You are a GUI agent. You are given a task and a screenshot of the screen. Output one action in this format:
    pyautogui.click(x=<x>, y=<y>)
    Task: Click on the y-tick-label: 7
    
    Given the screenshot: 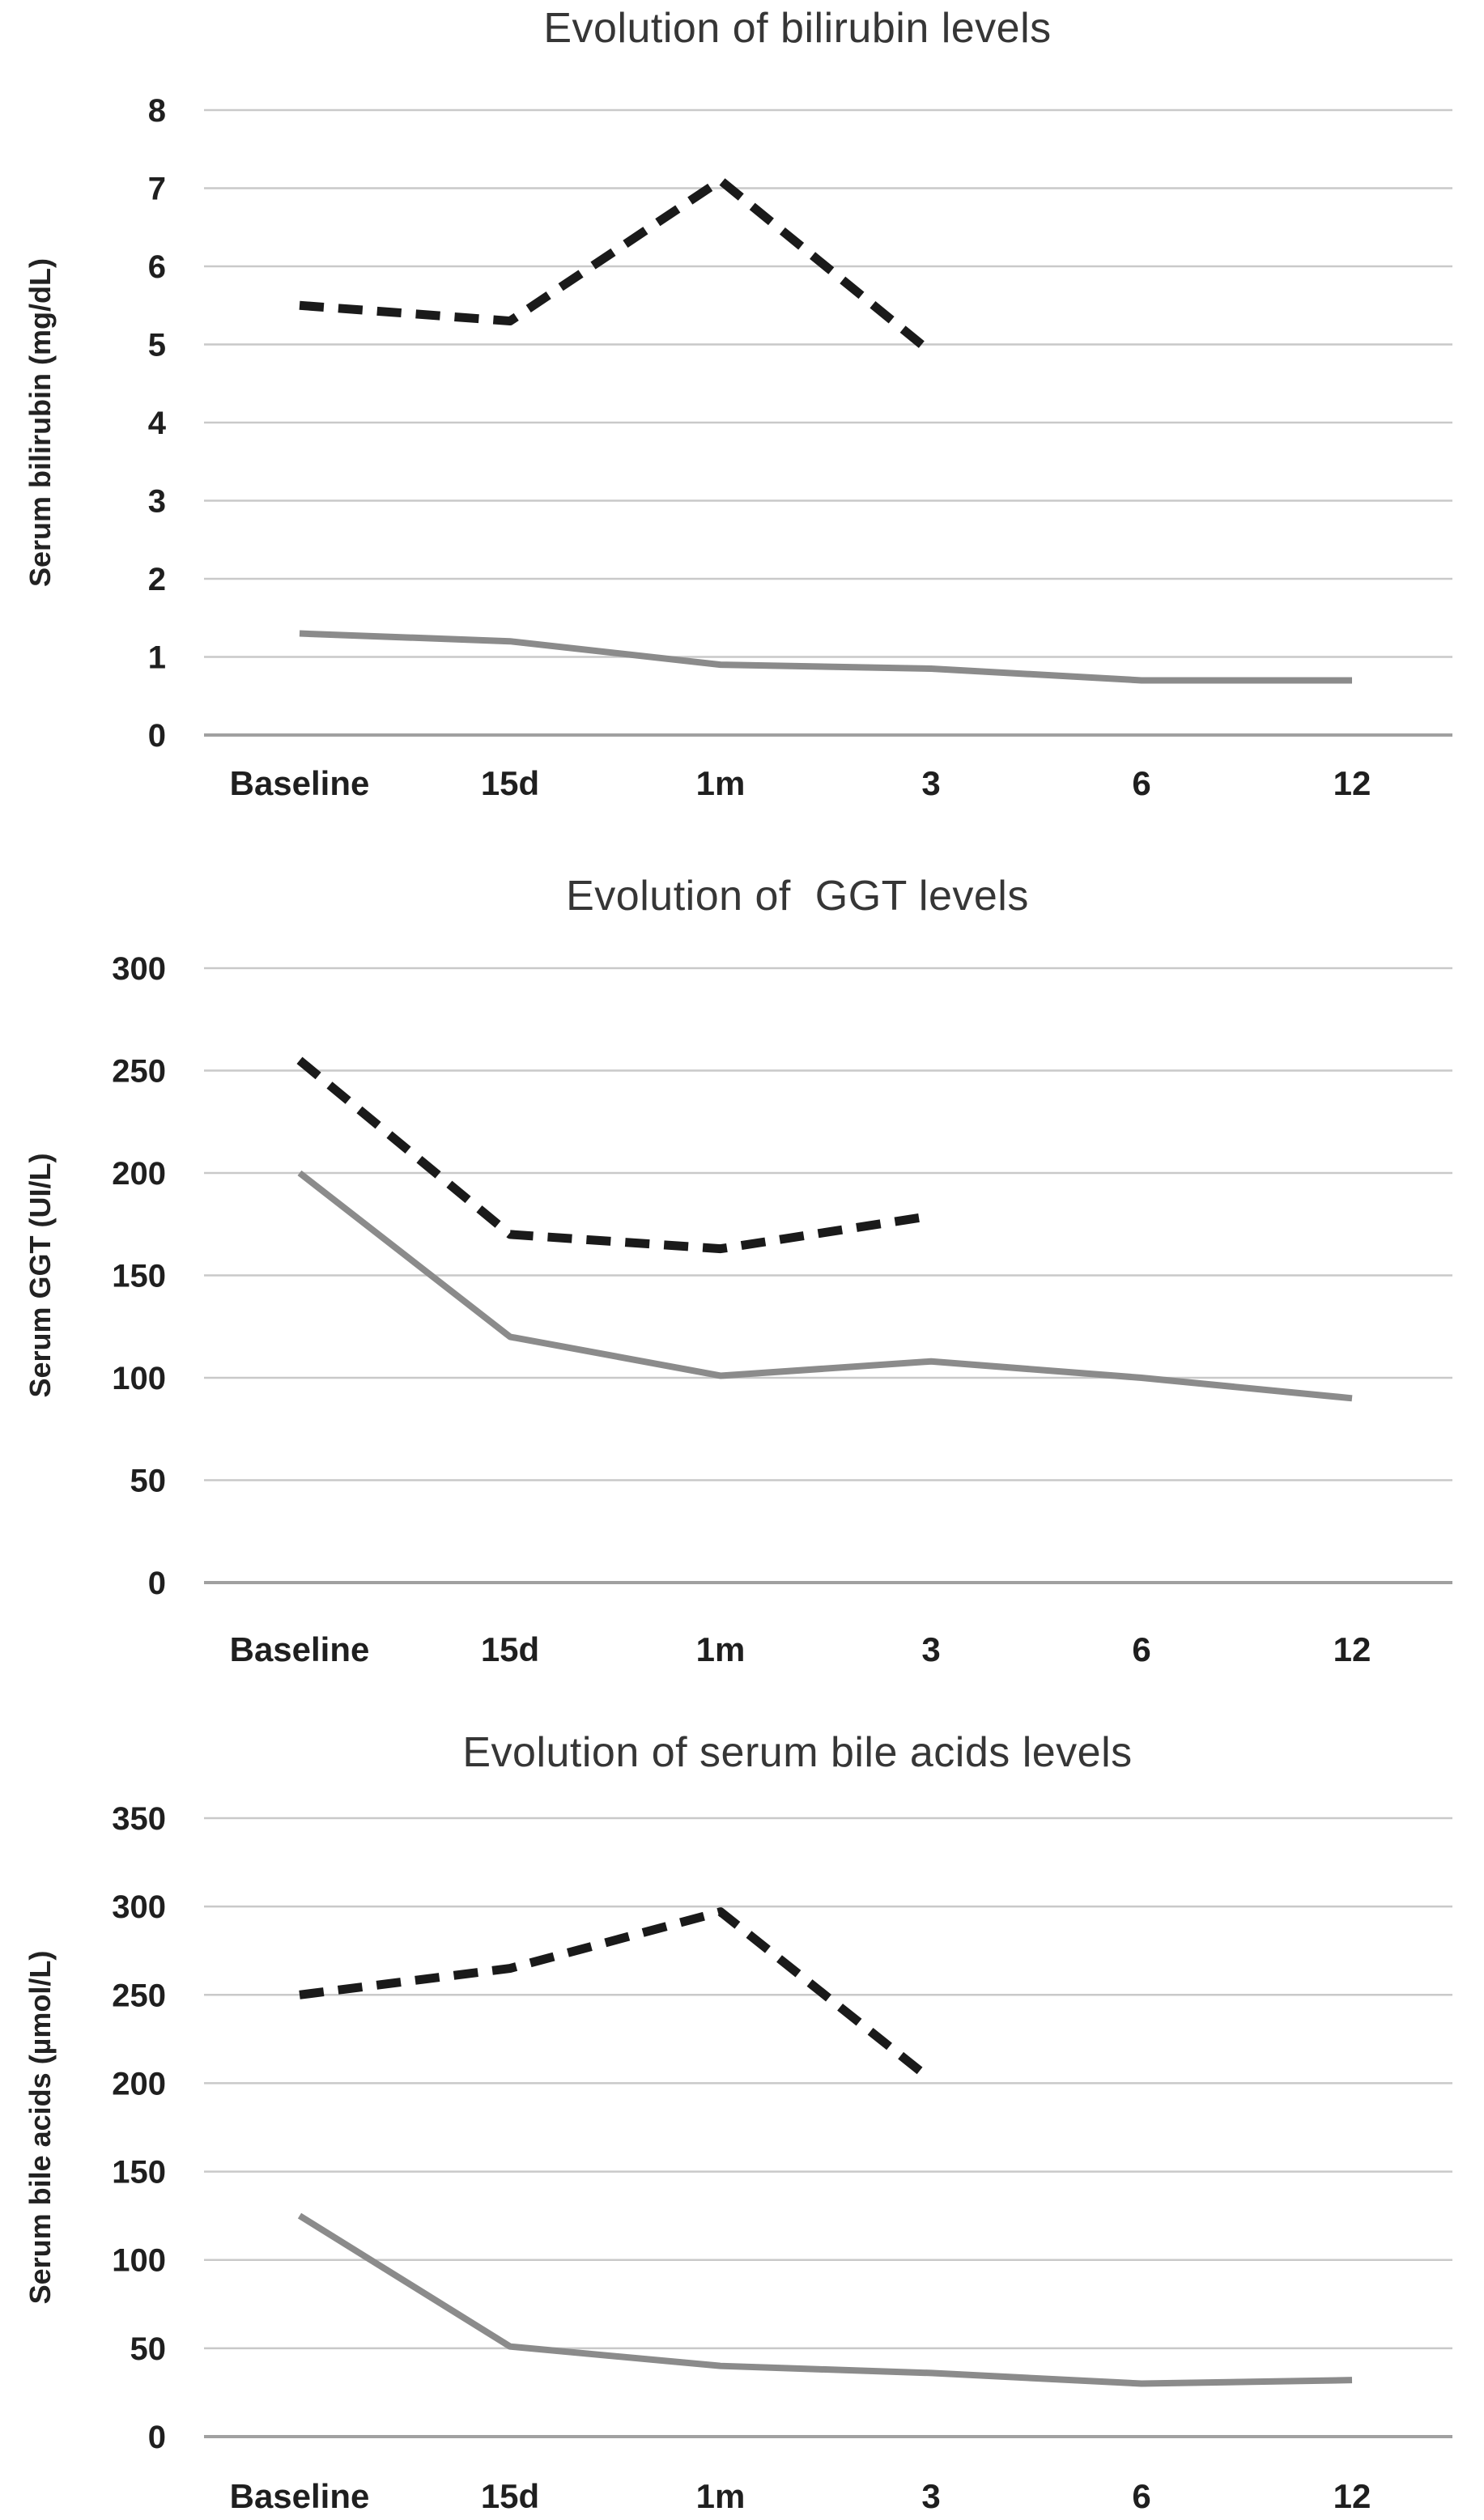 What is the action you would take?
    pyautogui.click(x=157, y=189)
    